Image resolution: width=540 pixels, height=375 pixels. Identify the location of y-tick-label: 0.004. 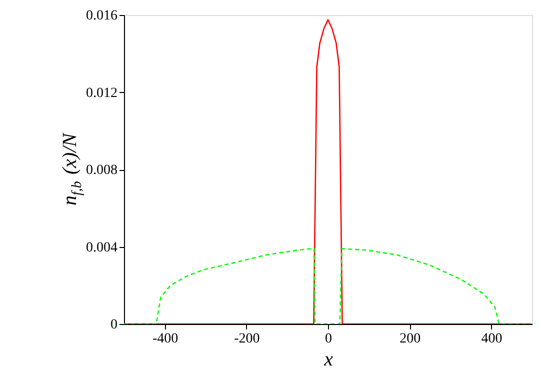
(102, 248).